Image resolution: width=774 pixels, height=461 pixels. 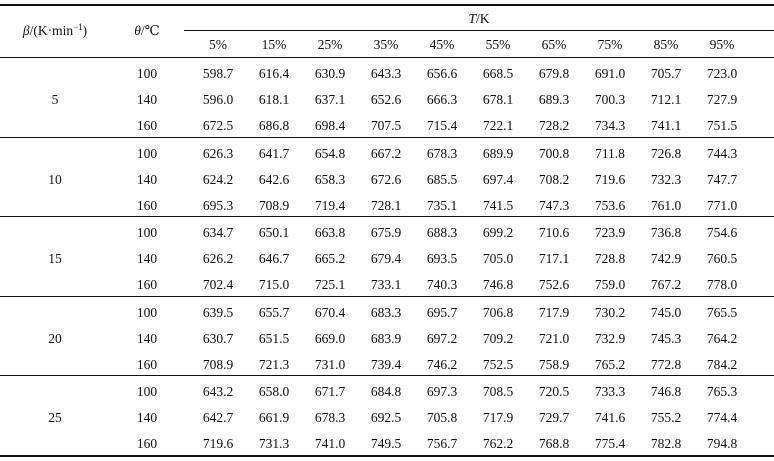 What do you see at coordinates (386, 312) in the screenshot?
I see `value-cell: 683.3` at bounding box center [386, 312].